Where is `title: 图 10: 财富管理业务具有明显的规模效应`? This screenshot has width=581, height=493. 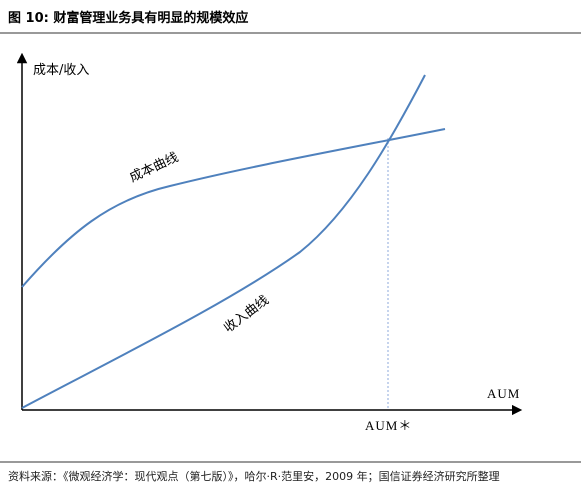 title: 图 10: 财富管理业务具有明显的规模效应 is located at coordinates (128, 18).